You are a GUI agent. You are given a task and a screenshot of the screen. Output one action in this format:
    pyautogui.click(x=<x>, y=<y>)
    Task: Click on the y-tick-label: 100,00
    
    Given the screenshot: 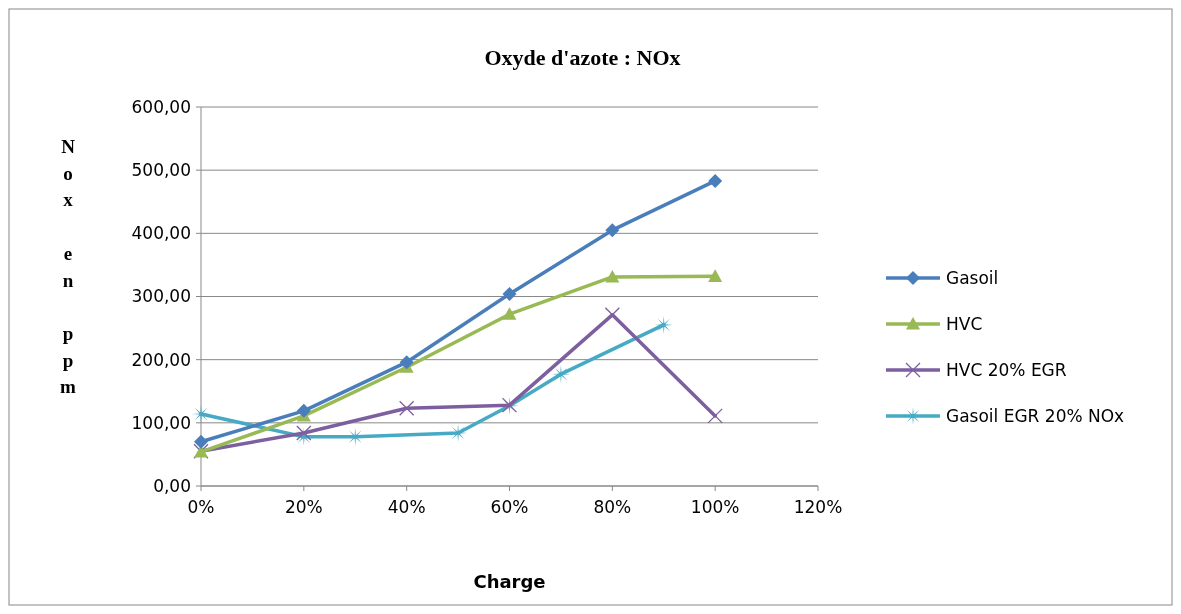 What is the action you would take?
    pyautogui.click(x=161, y=422)
    